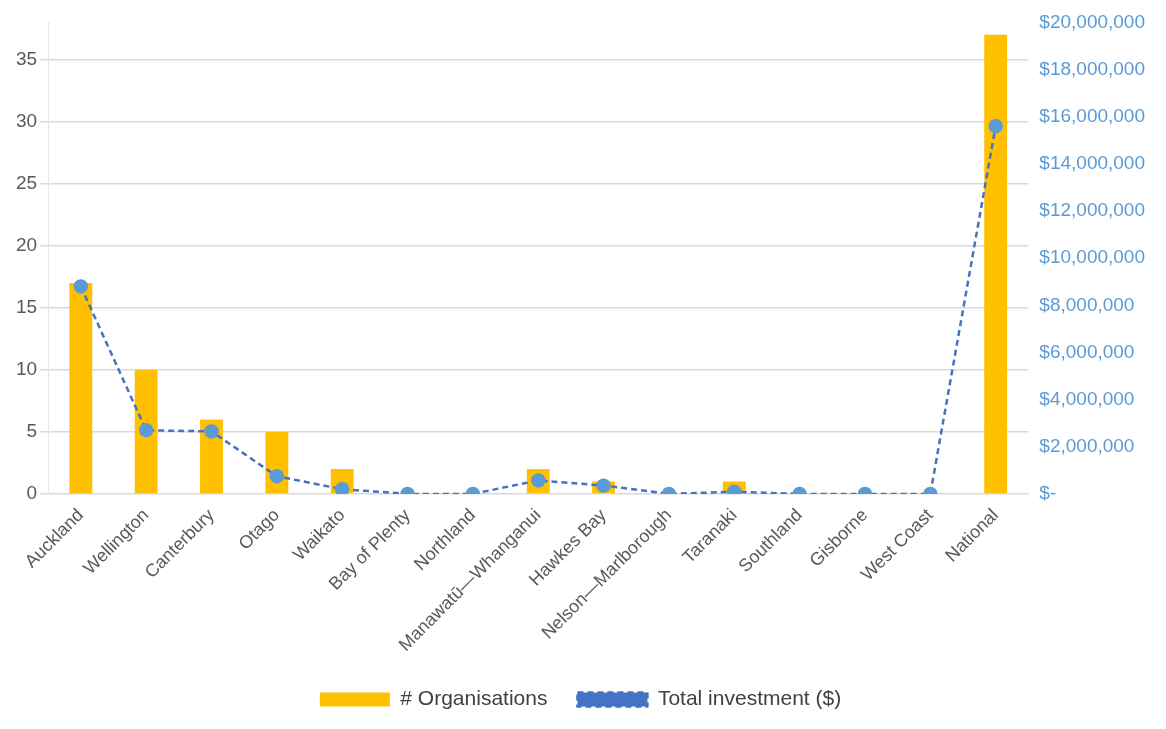 This screenshot has height=729, width=1166. What do you see at coordinates (1087, 304) in the screenshot?
I see `y2-tick-label: $8,000,000` at bounding box center [1087, 304].